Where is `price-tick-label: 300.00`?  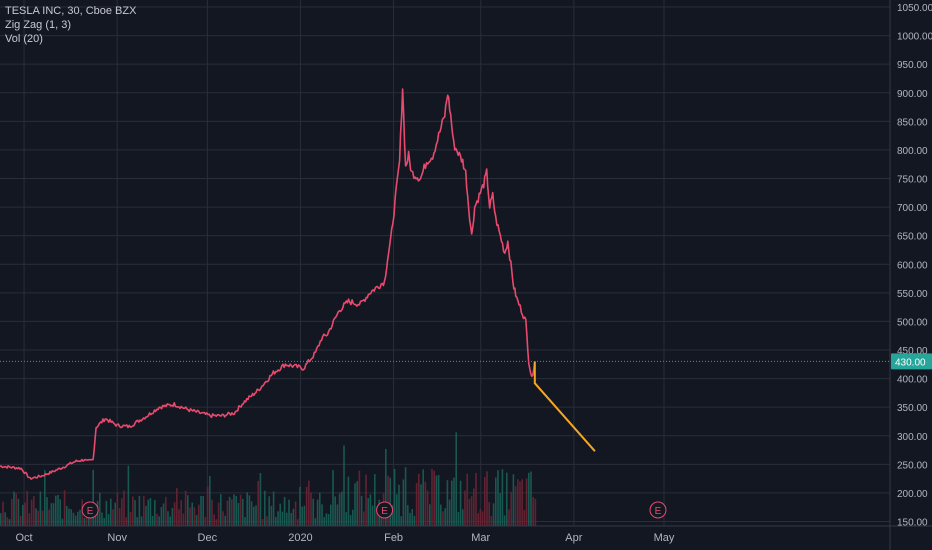 price-tick-label: 300.00 is located at coordinates (912, 437).